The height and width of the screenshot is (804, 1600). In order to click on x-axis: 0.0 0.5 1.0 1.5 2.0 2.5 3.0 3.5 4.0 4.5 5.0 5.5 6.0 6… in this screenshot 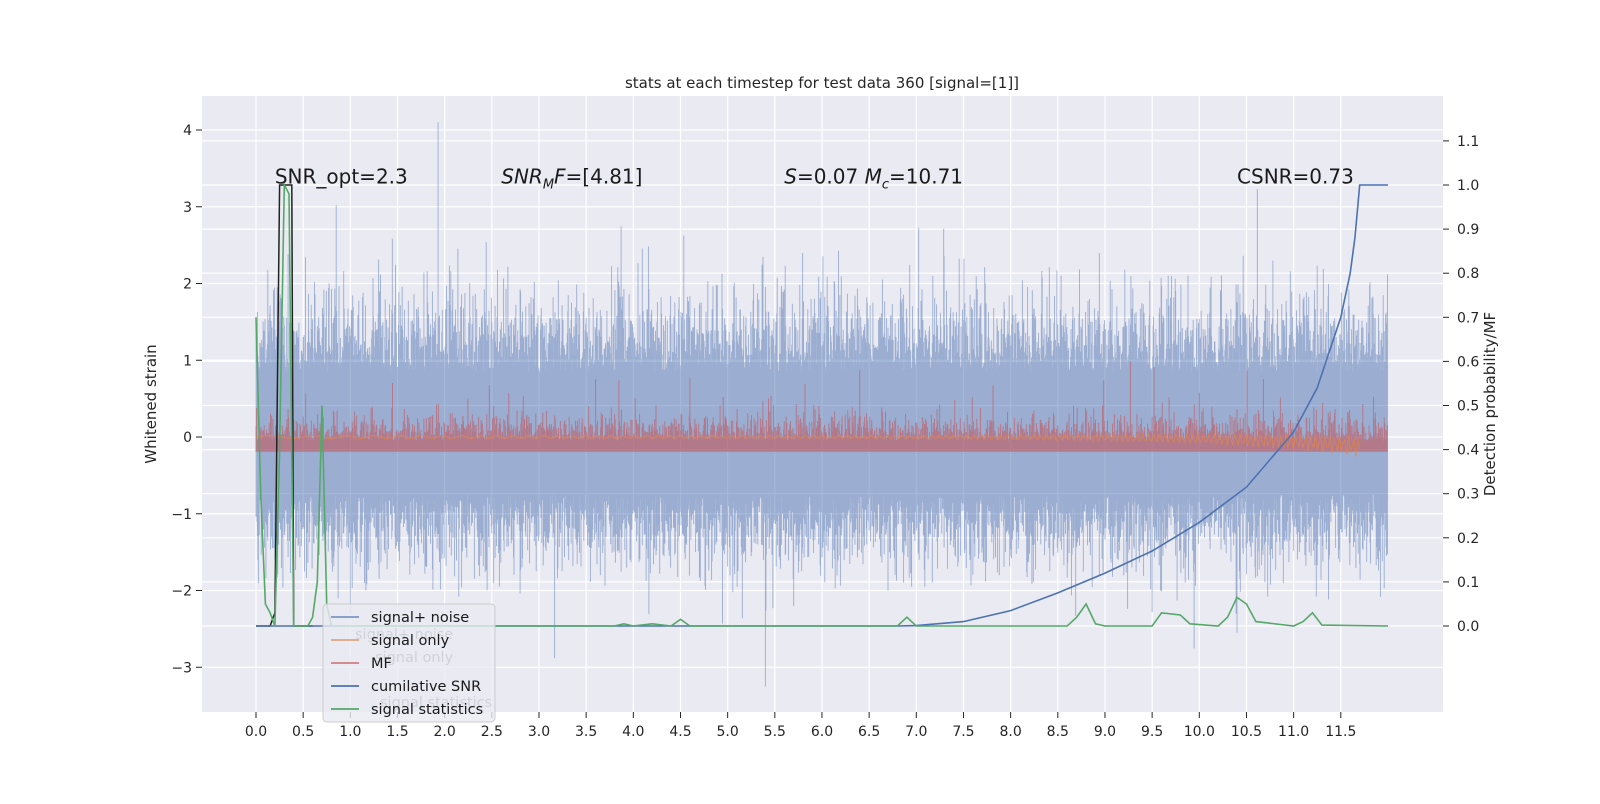, I will do `click(800, 726)`.